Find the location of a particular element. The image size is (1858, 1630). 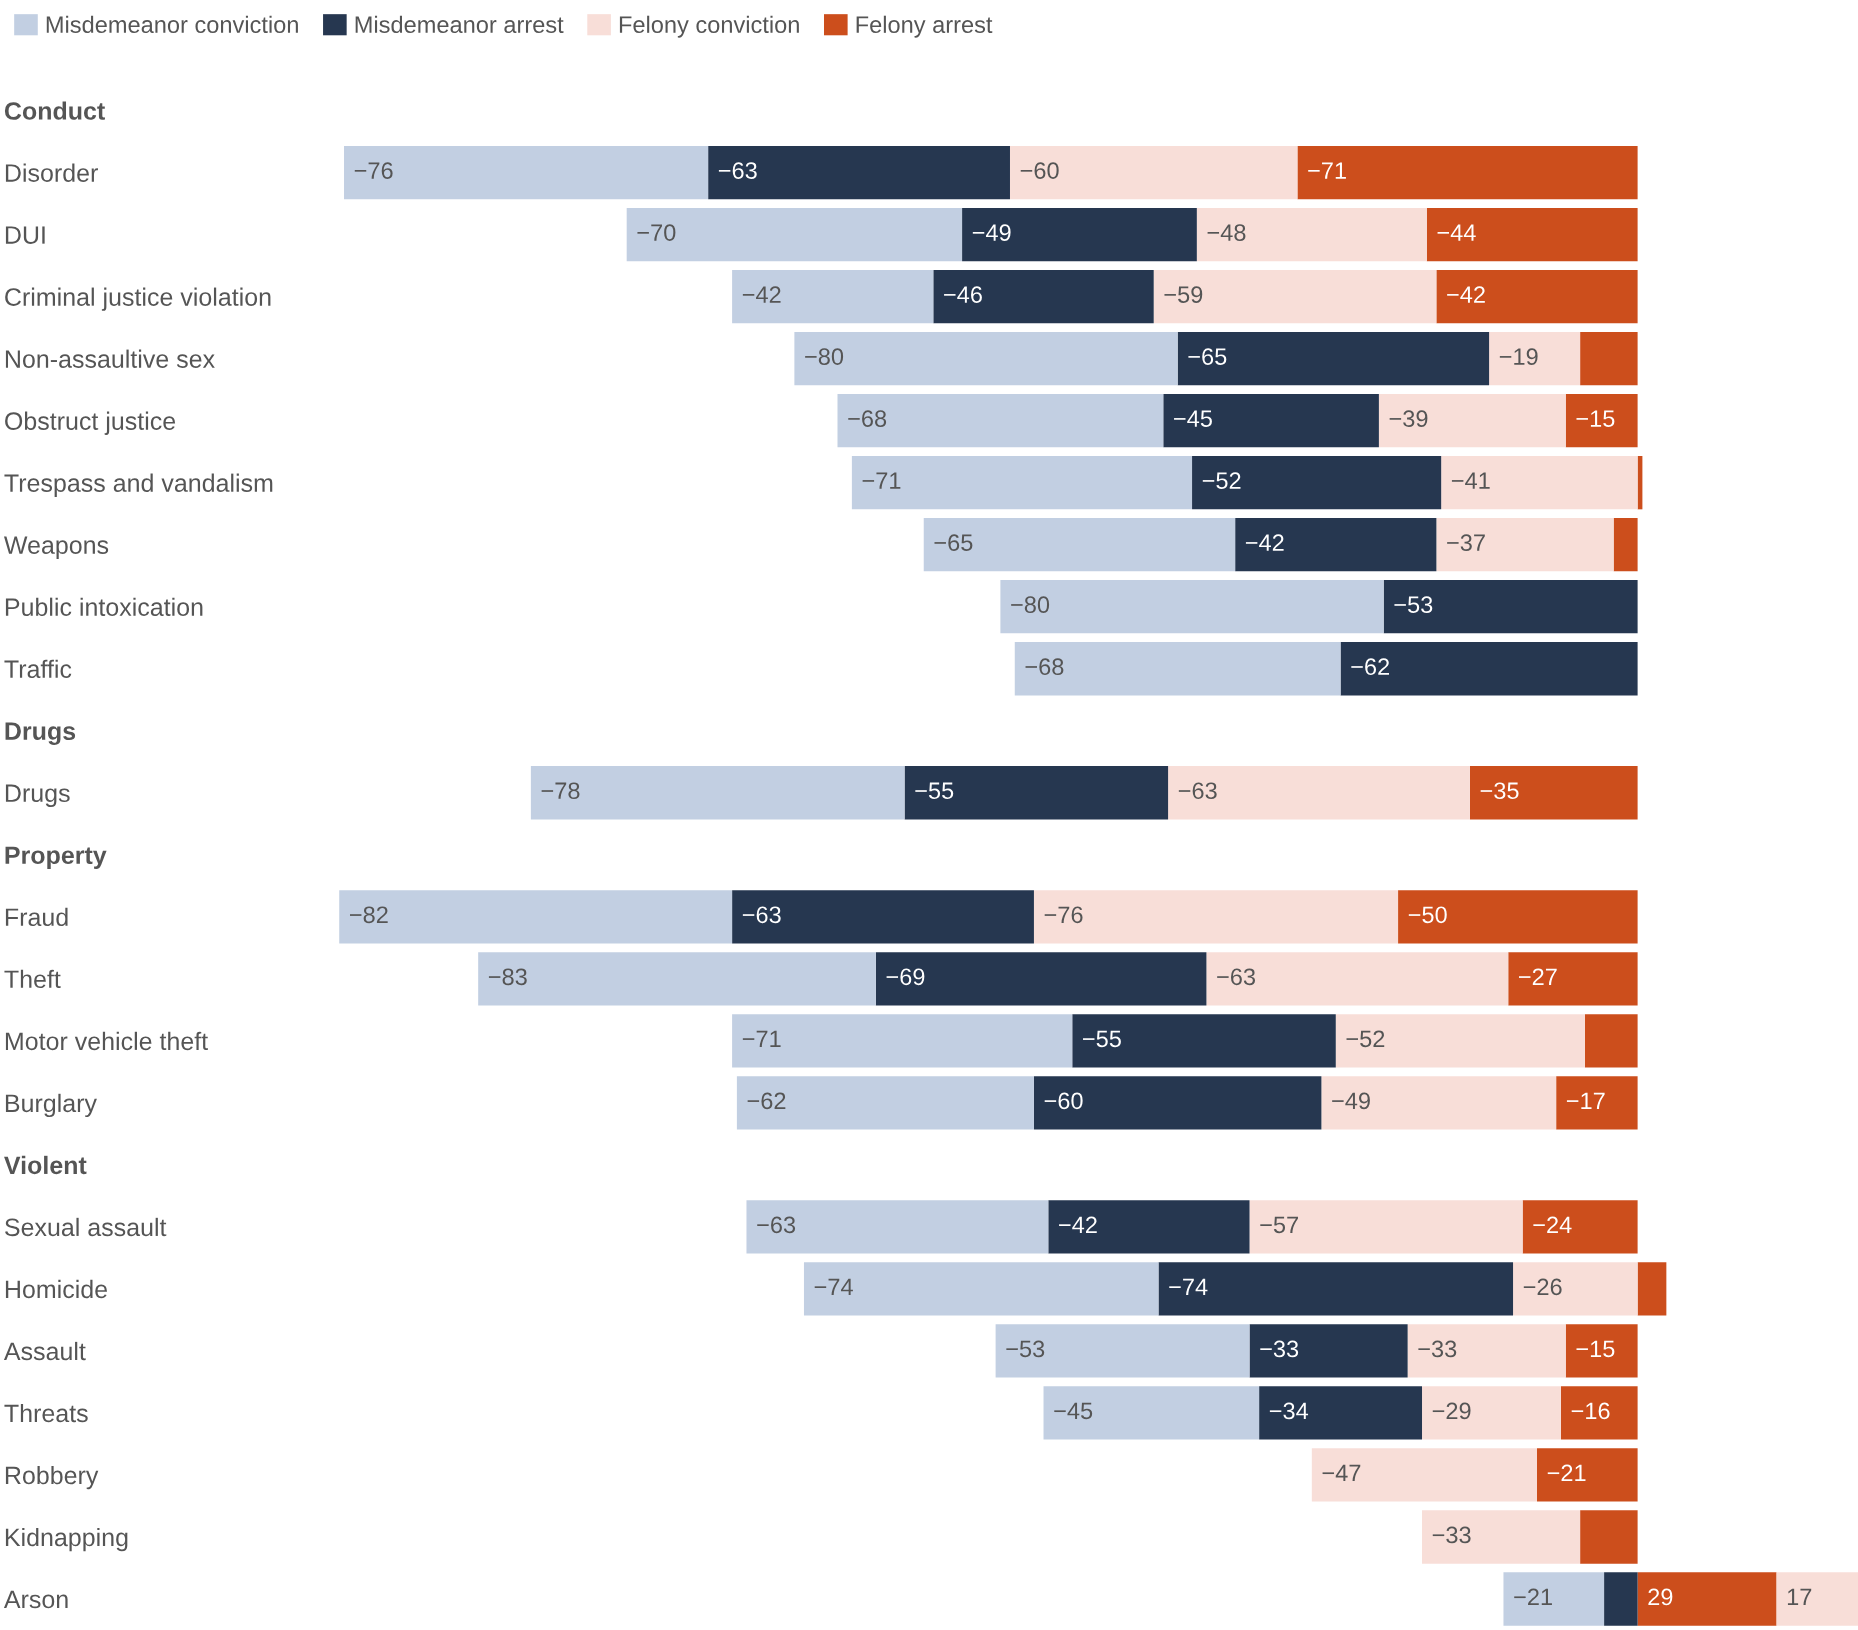

data-label: 17 is located at coordinates (1799, 1597).